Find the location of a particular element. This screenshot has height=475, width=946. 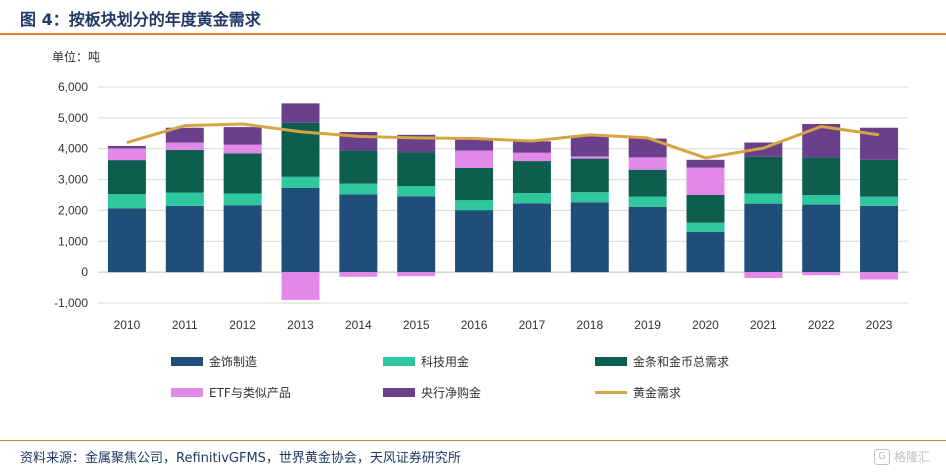

x-tick-label: 2016 is located at coordinates (474, 325).